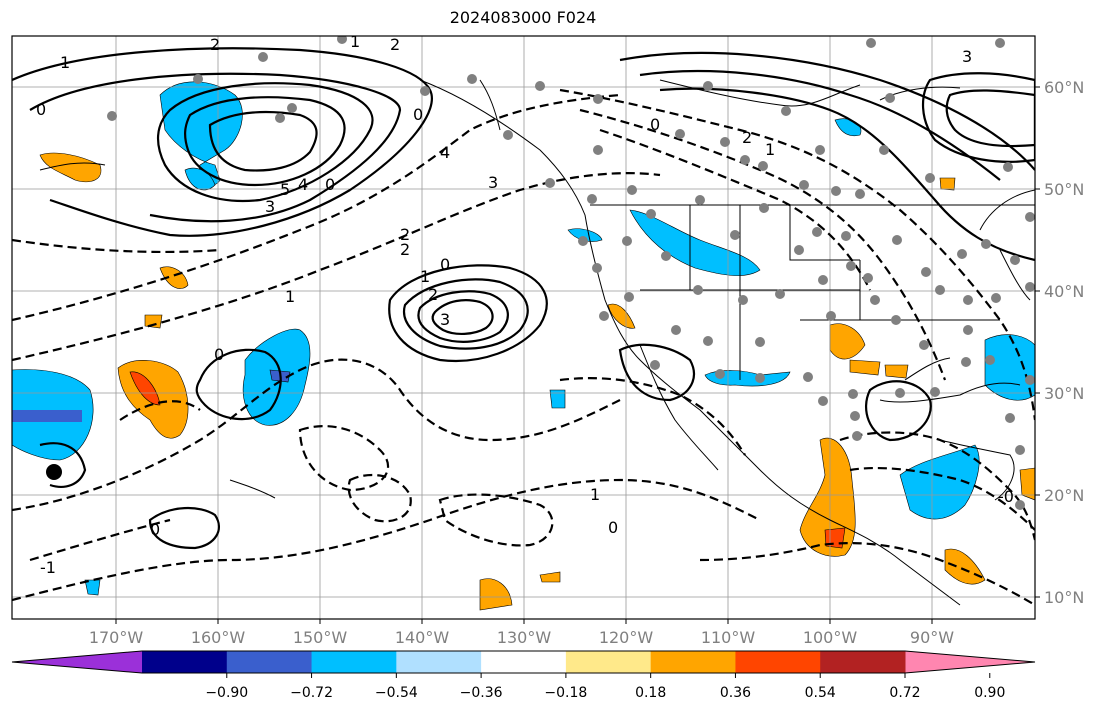 The height and width of the screenshot is (712, 1105). I want to click on colorbar-tick-label: 0.54, so click(820, 693).